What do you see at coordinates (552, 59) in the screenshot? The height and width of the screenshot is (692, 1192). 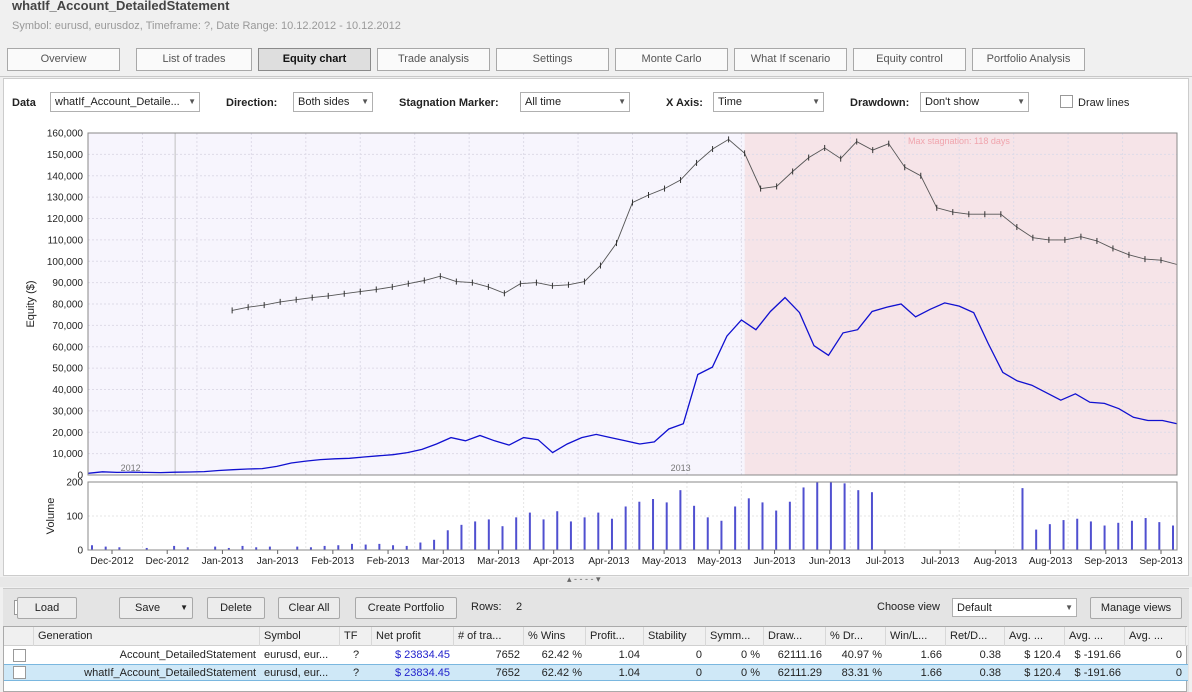 I see `tab-settings: Settings` at bounding box center [552, 59].